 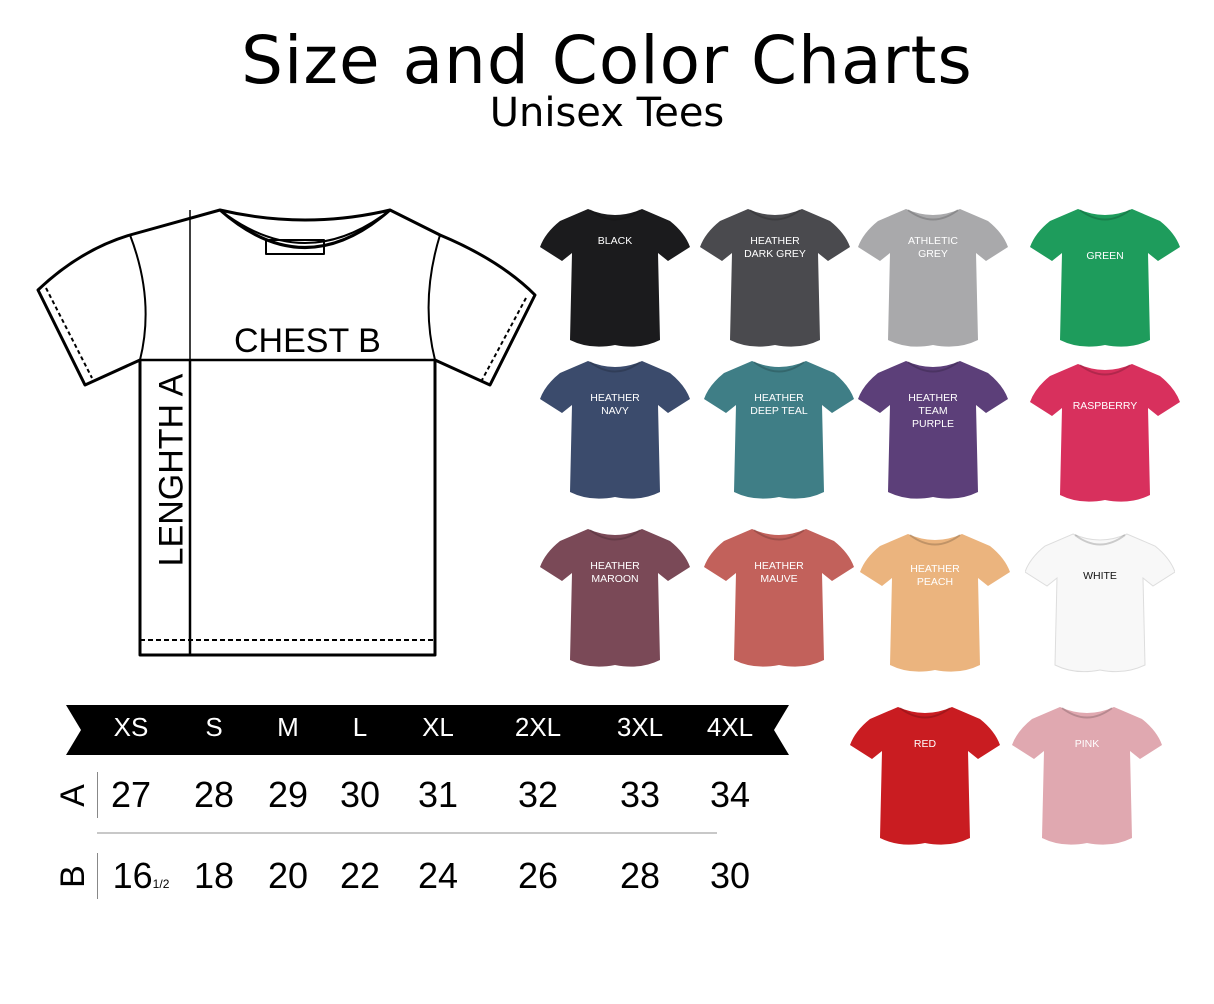 What do you see at coordinates (779, 404) in the screenshot?
I see `color-name: HEATHER DEEP TEAL` at bounding box center [779, 404].